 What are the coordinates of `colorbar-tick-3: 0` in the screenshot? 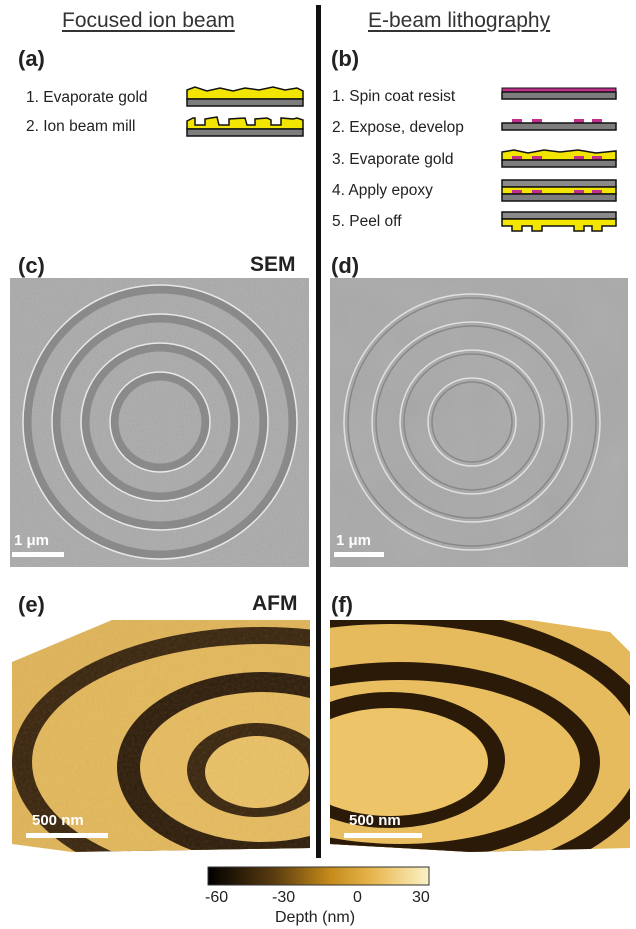 It's located at (357, 897).